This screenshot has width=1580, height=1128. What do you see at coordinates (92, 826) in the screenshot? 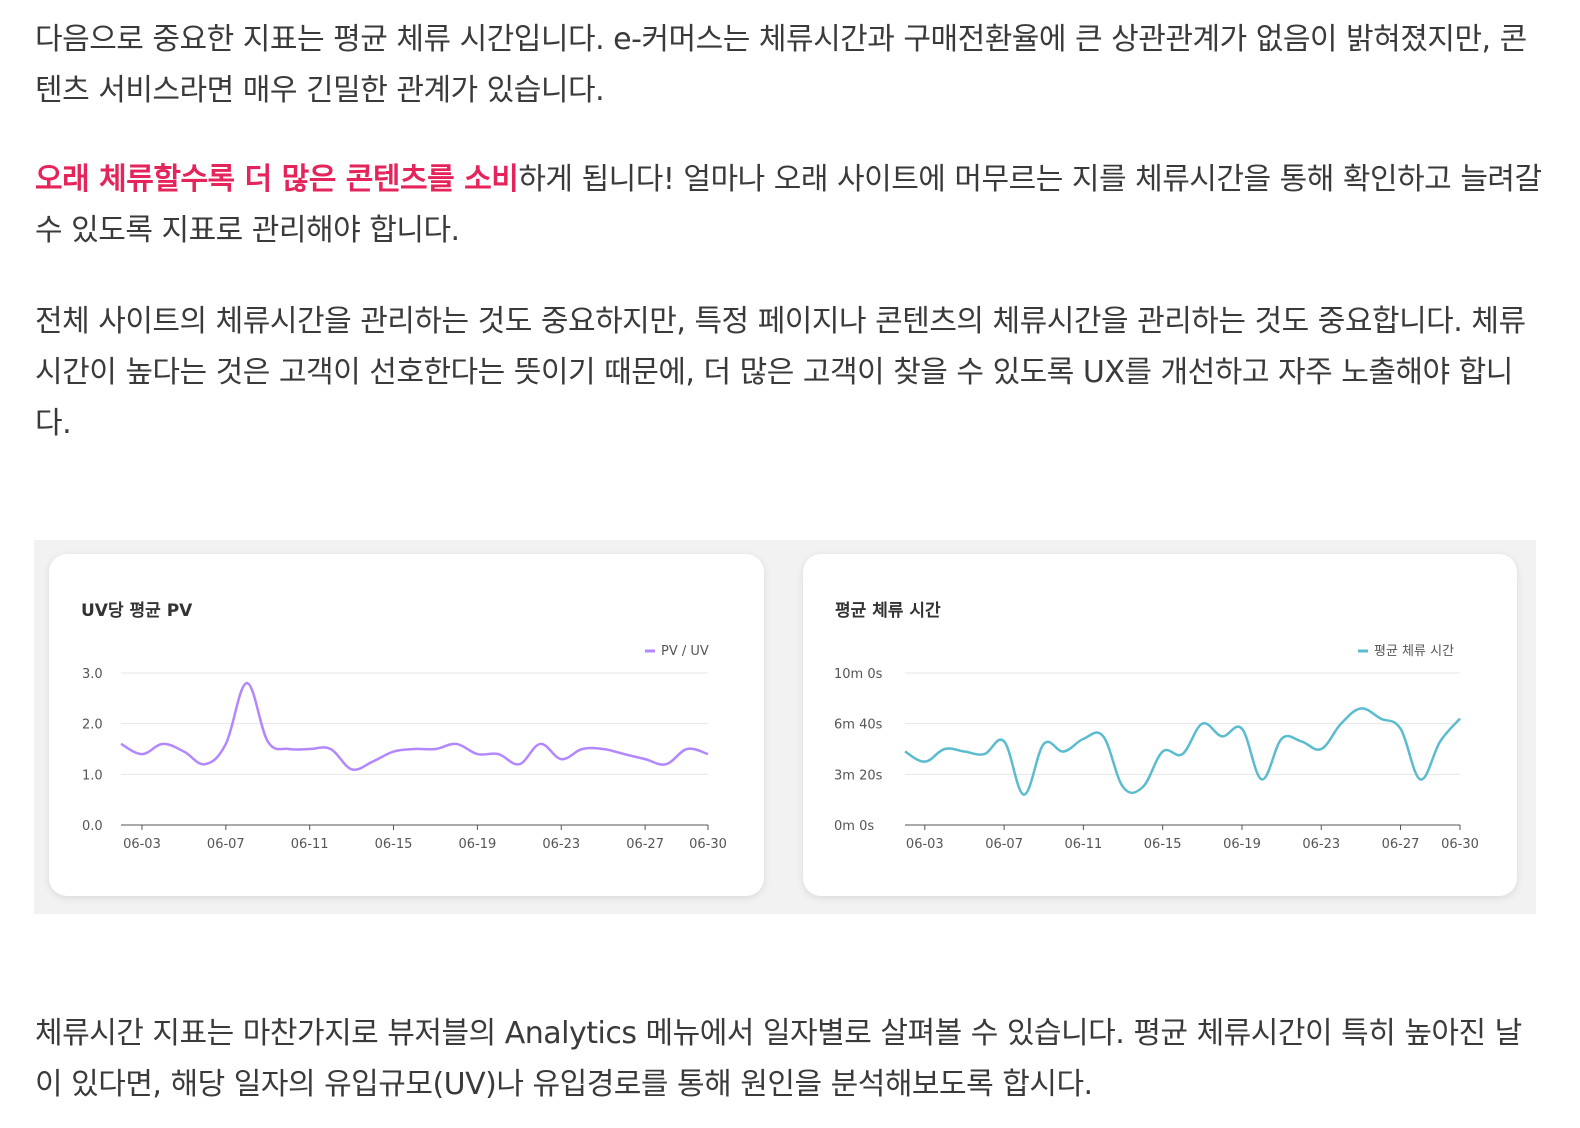
I see `pv-y-tick-label: 0.0` at bounding box center [92, 826].